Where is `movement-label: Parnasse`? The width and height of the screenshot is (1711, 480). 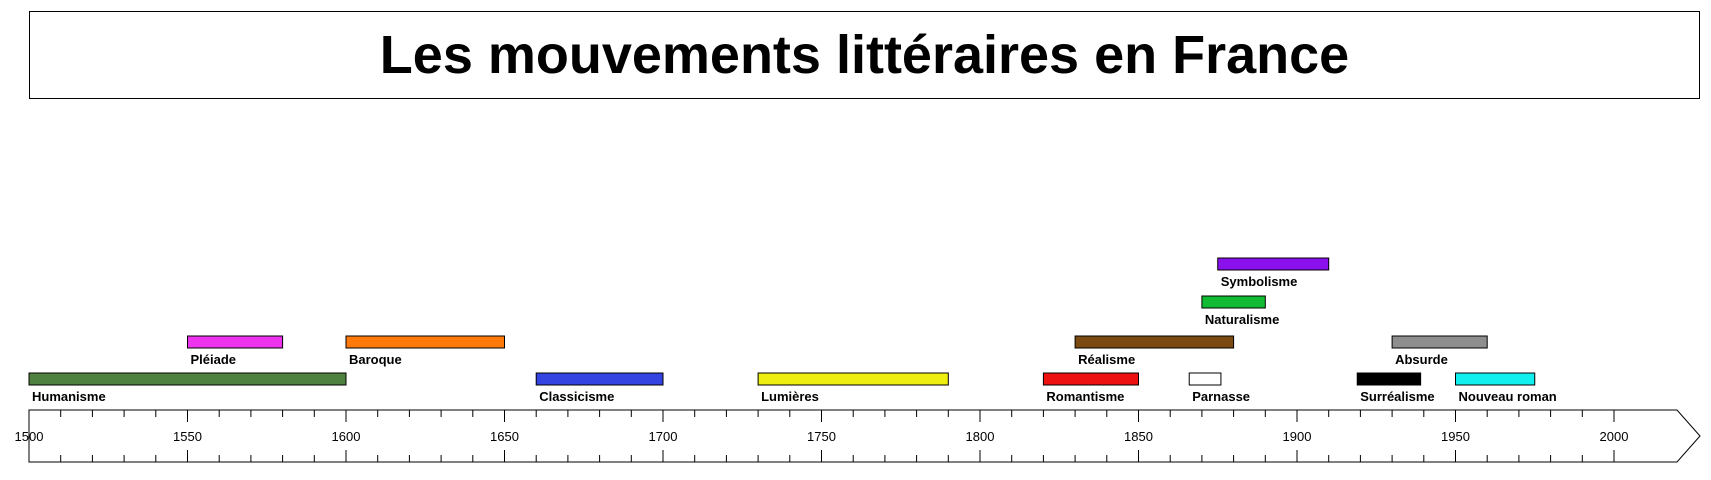
movement-label: Parnasse is located at coordinates (1221, 396).